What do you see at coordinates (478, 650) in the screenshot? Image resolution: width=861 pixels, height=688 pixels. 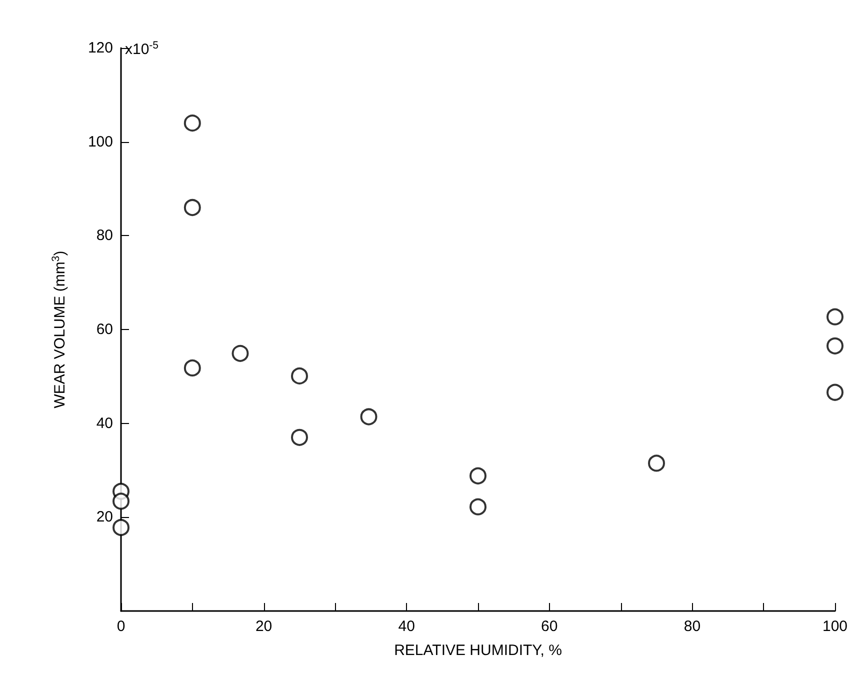 I see `x-axis-title: RELATIVE HUMIDITY, %` at bounding box center [478, 650].